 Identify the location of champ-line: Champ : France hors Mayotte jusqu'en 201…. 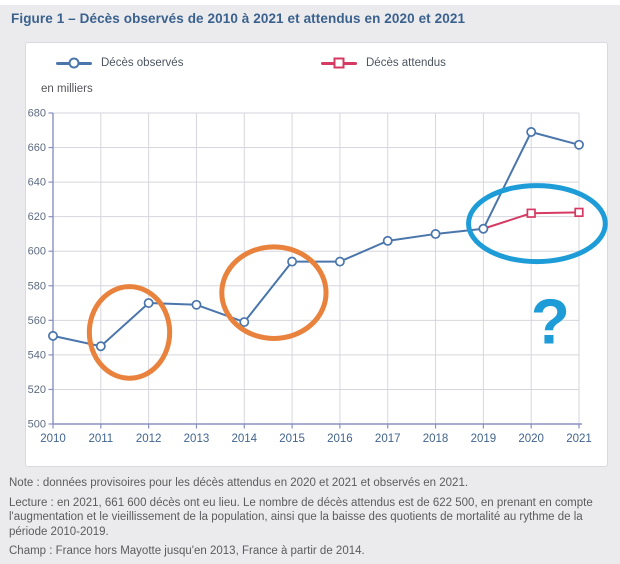
(187, 551).